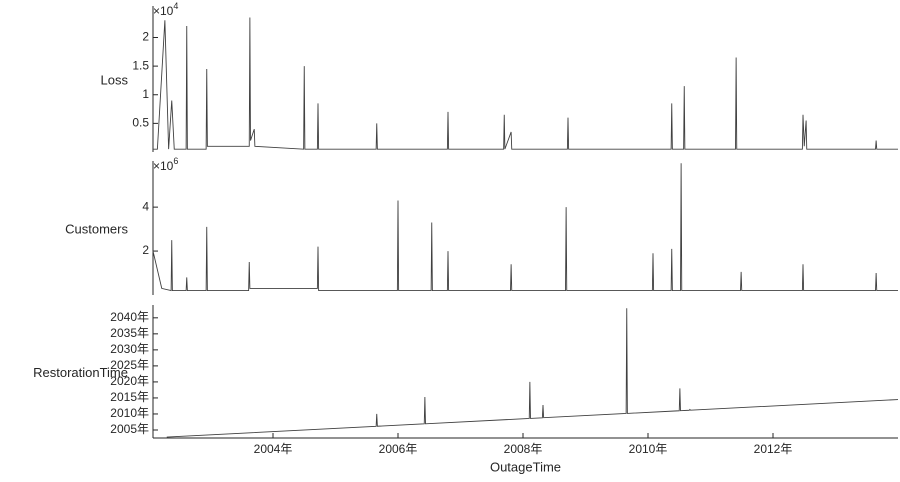  I want to click on y-label: Loss, so click(115, 79).